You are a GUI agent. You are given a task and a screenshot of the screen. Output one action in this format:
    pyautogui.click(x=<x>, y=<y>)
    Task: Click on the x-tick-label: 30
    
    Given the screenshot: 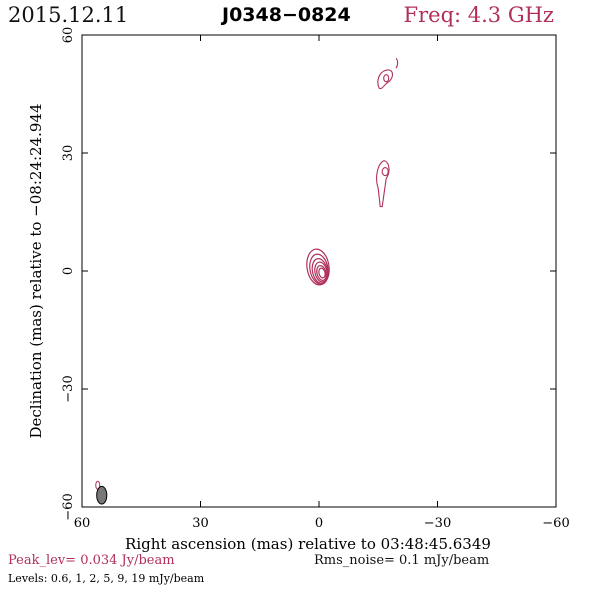 What is the action you would take?
    pyautogui.click(x=200, y=523)
    